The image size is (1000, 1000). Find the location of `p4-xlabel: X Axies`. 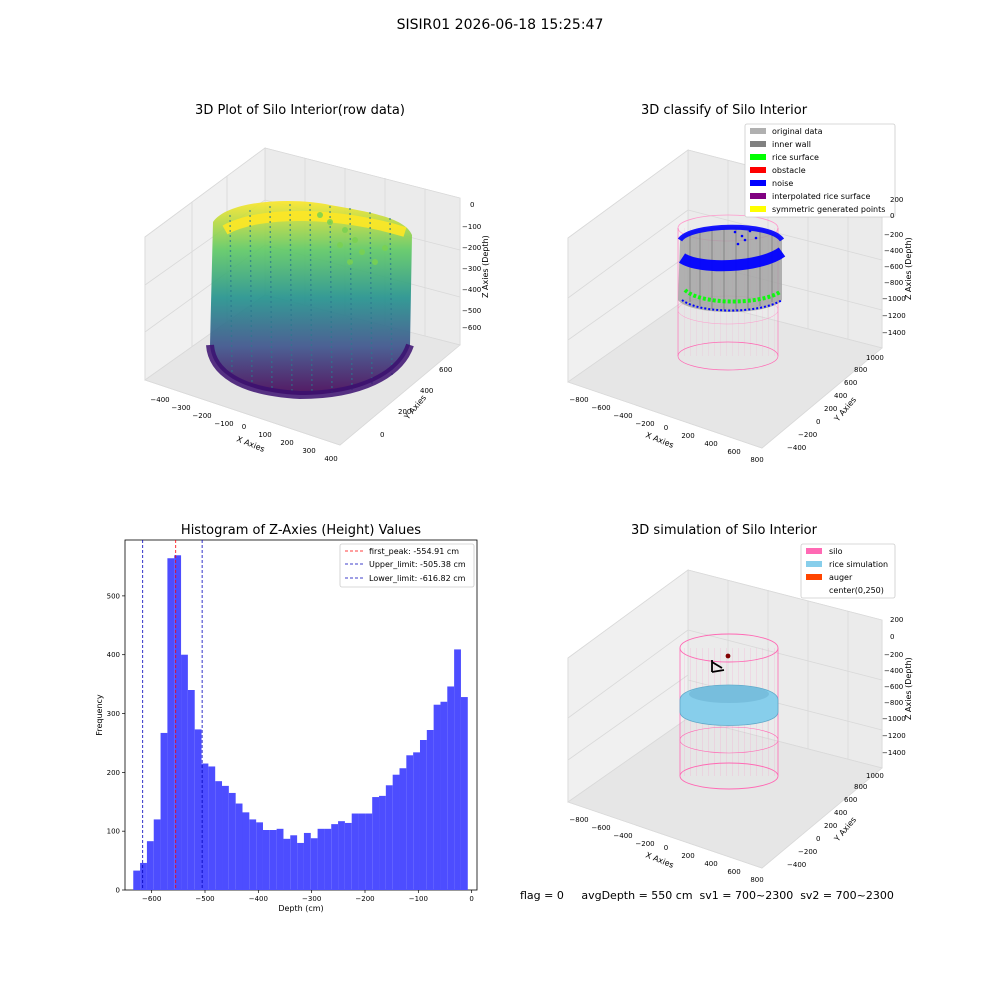

p4-xlabel: X Axies is located at coordinates (659, 860).